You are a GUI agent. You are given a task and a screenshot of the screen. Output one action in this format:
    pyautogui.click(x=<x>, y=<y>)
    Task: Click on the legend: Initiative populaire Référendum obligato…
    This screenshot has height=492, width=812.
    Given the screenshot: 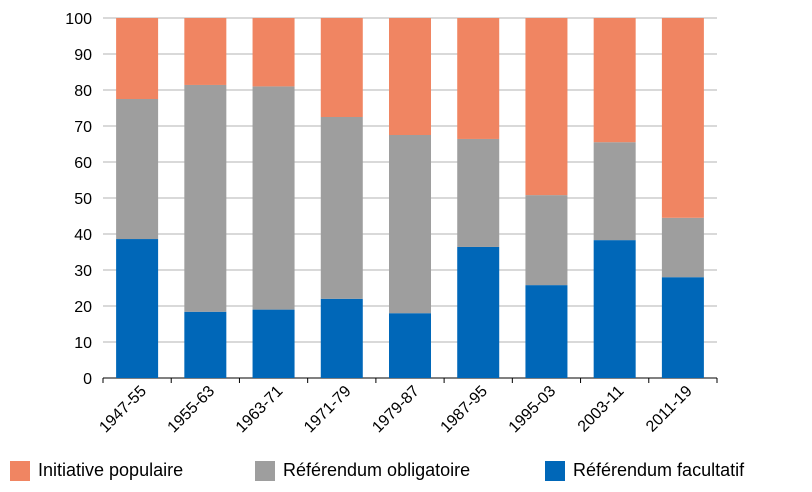 What is the action you would take?
    pyautogui.click(x=406, y=475)
    